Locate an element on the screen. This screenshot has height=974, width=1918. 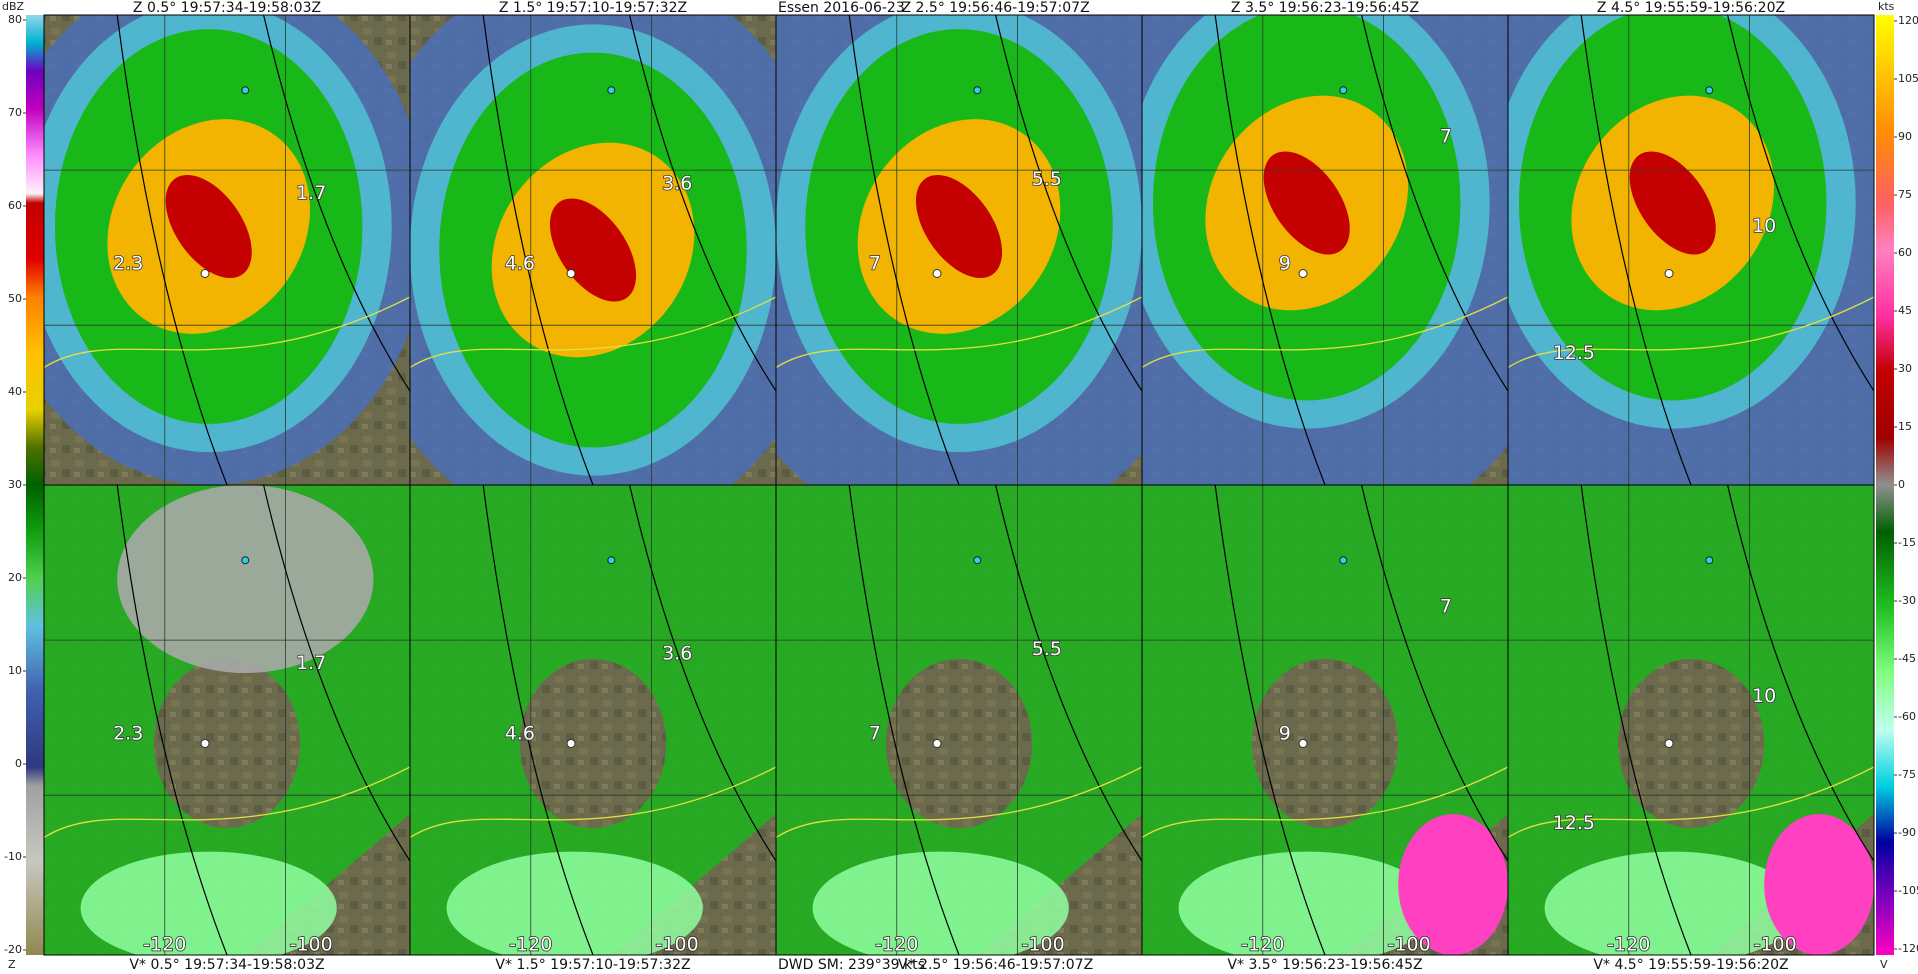
tick-label: -60 is located at coordinates (1907, 716).